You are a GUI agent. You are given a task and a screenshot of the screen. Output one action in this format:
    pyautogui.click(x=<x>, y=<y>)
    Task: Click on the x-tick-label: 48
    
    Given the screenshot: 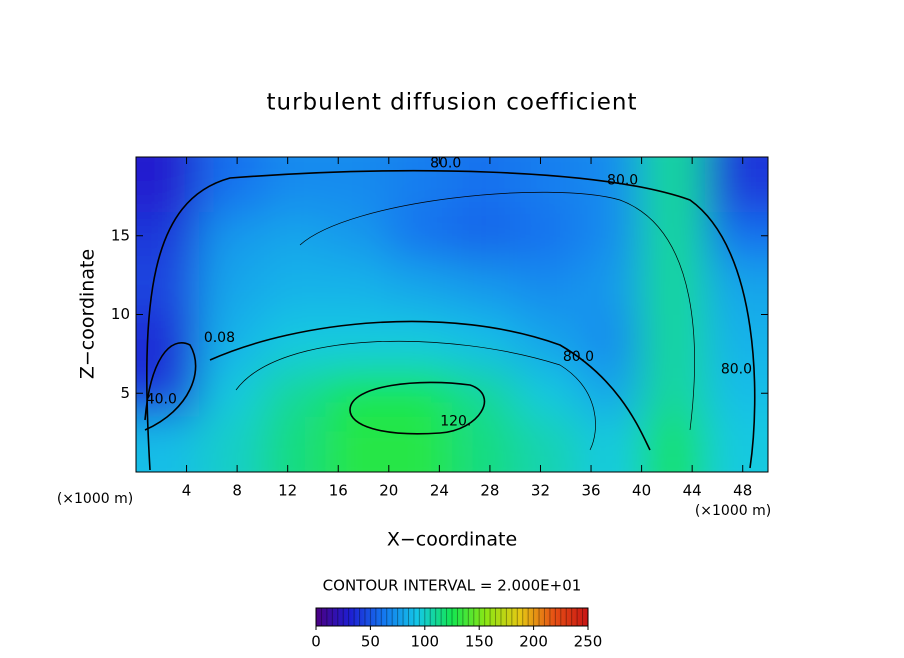 What is the action you would take?
    pyautogui.click(x=742, y=491)
    